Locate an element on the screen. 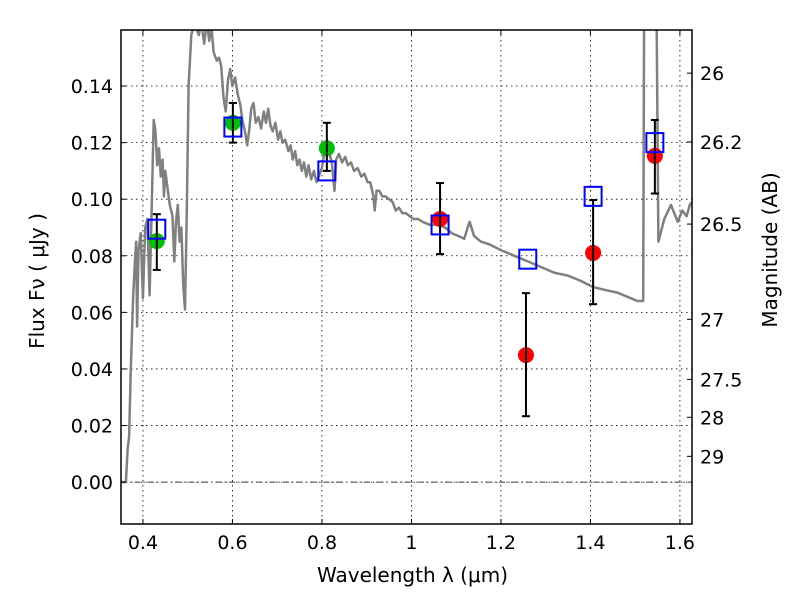  y-tick-label: 0.10 is located at coordinates (92, 200).